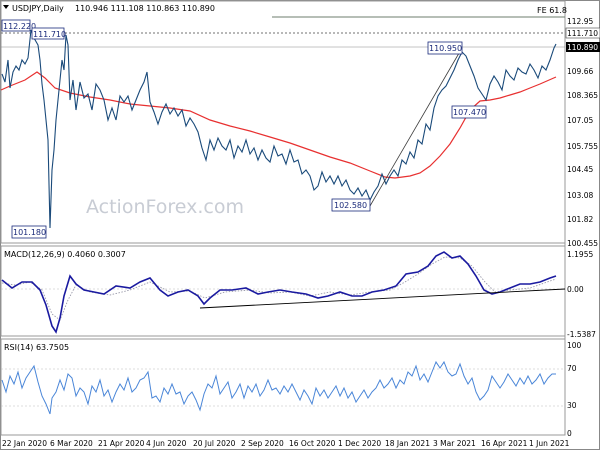 The height and width of the screenshot is (450, 600). What do you see at coordinates (145, 8) in the screenshot?
I see `svg-text:110.946 111.108 110.863 110.89: 110.946 111.108 110.863 110.890` at bounding box center [145, 8].